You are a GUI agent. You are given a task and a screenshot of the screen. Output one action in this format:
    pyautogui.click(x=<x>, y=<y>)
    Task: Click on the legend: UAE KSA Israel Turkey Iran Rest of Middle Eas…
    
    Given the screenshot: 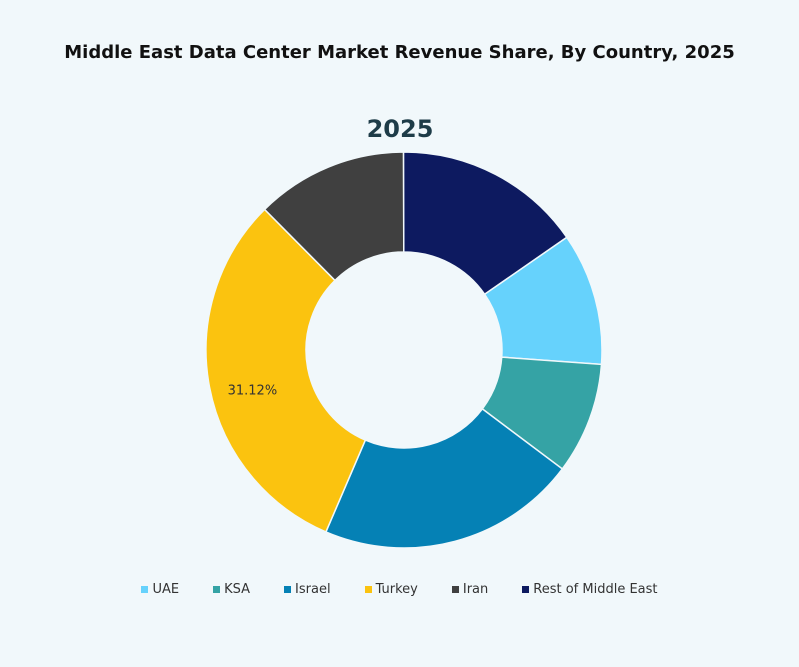 What is the action you would take?
    pyautogui.click(x=399, y=589)
    